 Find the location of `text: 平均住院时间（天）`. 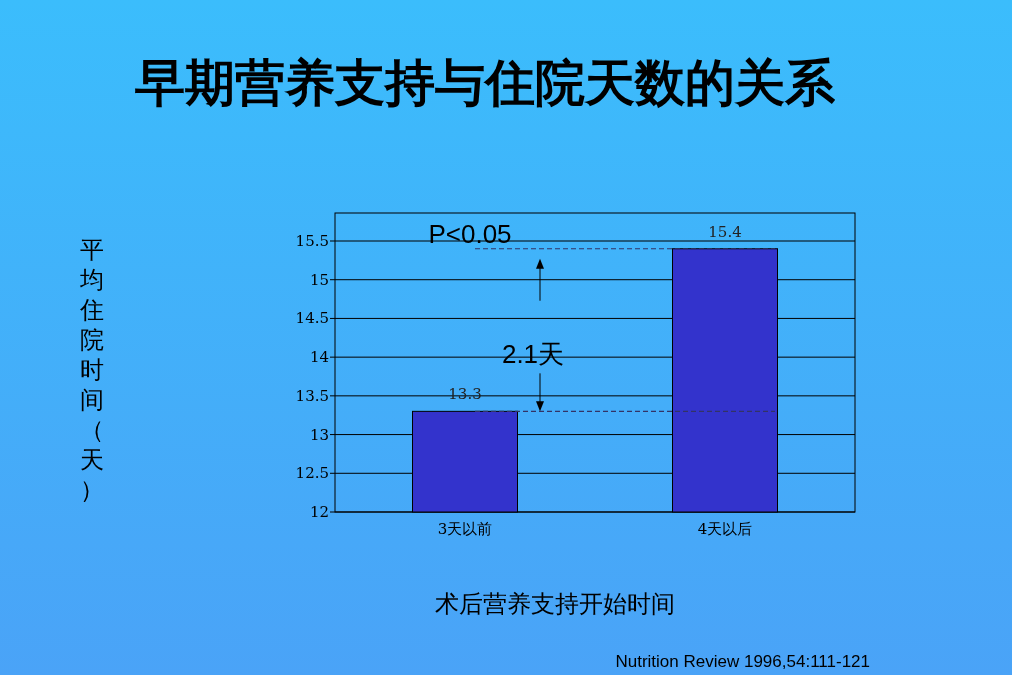

text: 平均住院时间（天） is located at coordinates (92, 370).